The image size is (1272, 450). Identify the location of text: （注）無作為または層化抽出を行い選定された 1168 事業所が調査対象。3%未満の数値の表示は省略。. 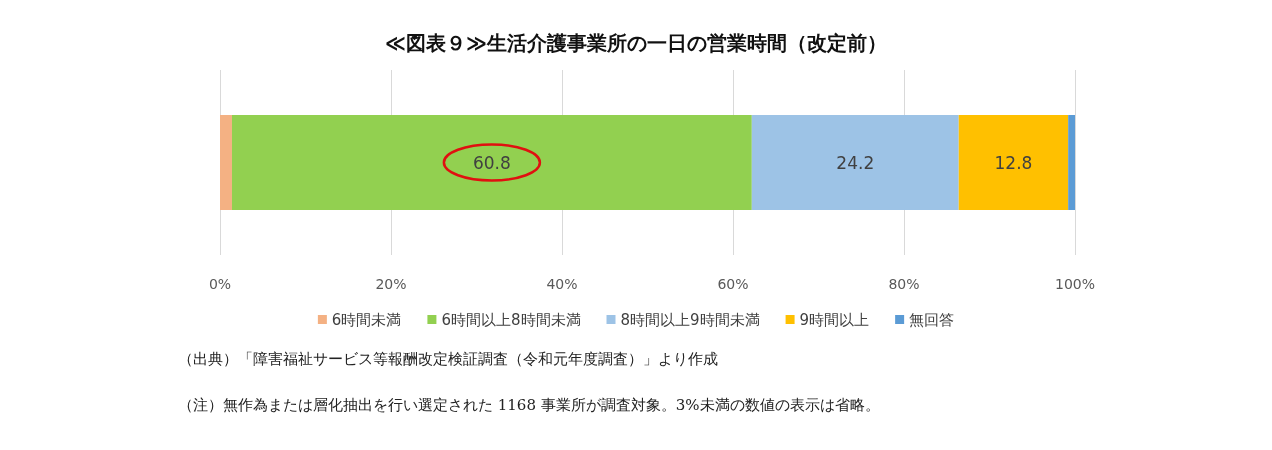
(529, 405).